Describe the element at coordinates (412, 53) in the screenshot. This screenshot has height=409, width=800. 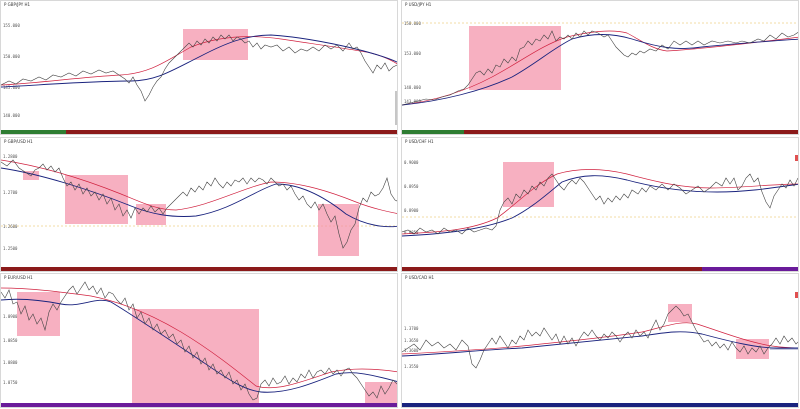
I see `price-label: 153.000` at that location.